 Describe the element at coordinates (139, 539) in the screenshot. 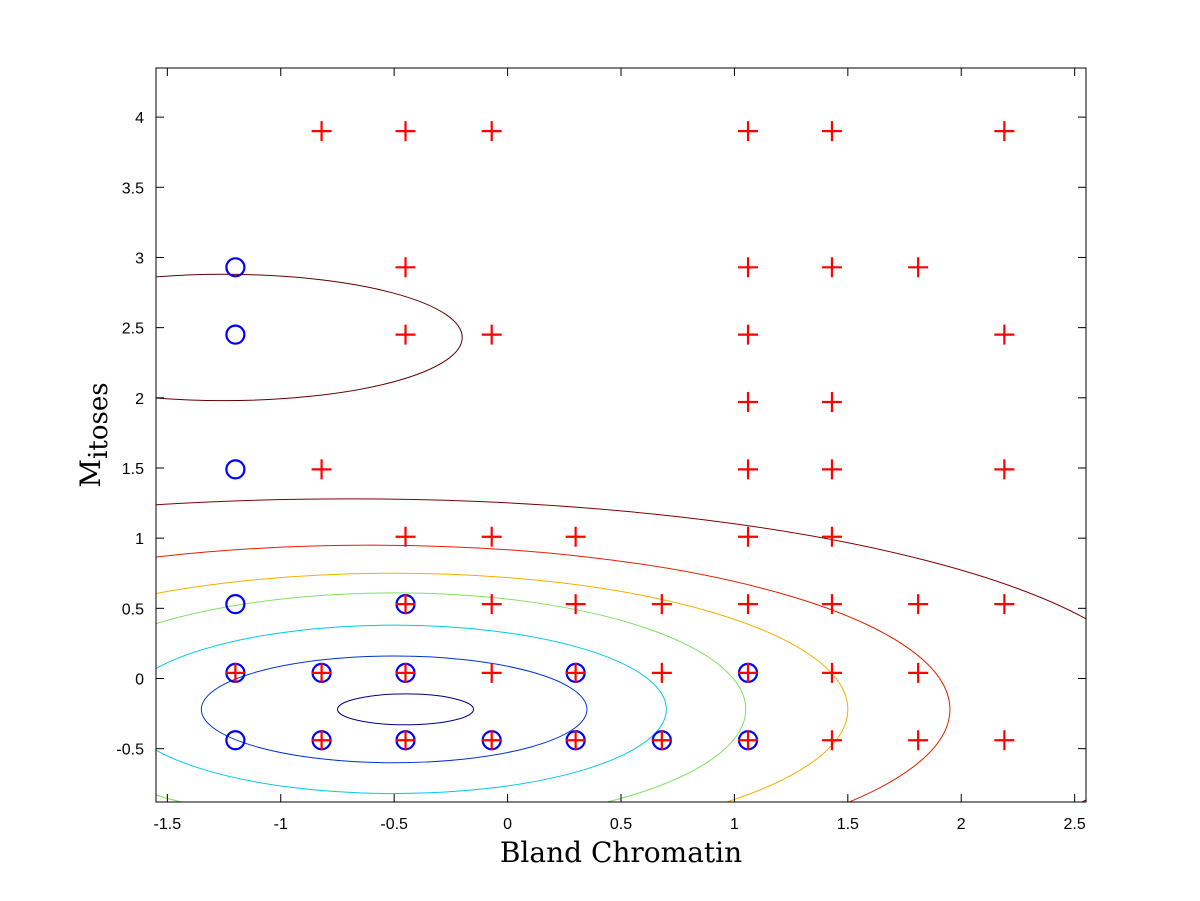

I see `y-tick-label: 1` at that location.